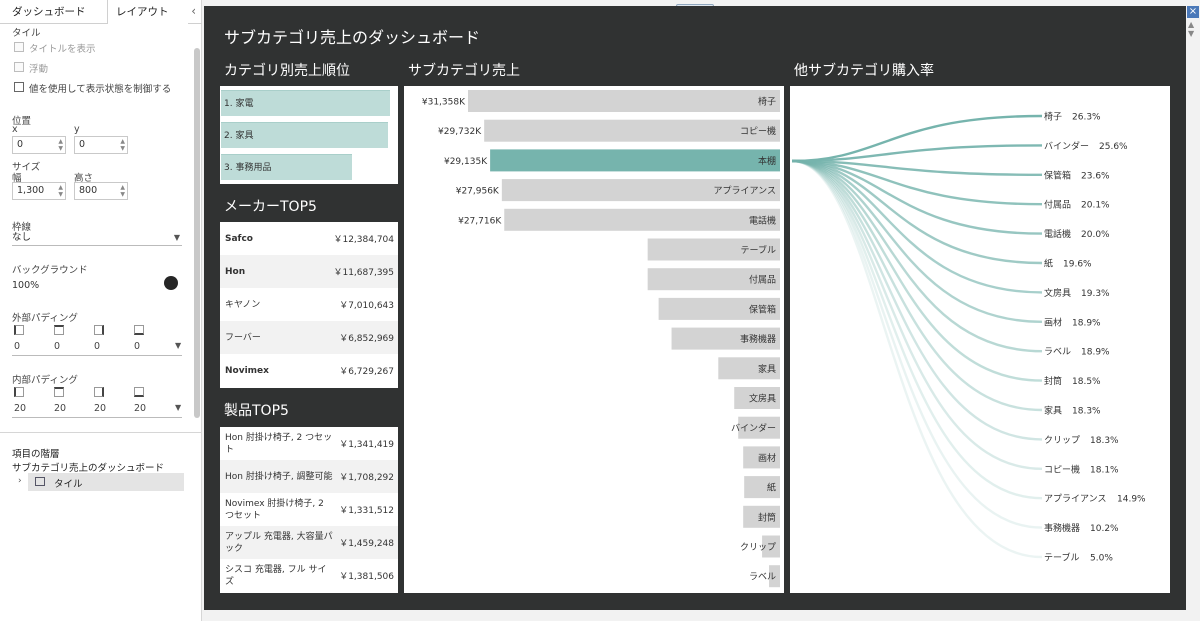 The height and width of the screenshot is (621, 1200). What do you see at coordinates (97, 238) in the screenshot?
I see `border-dropdown: なし ▼` at bounding box center [97, 238].